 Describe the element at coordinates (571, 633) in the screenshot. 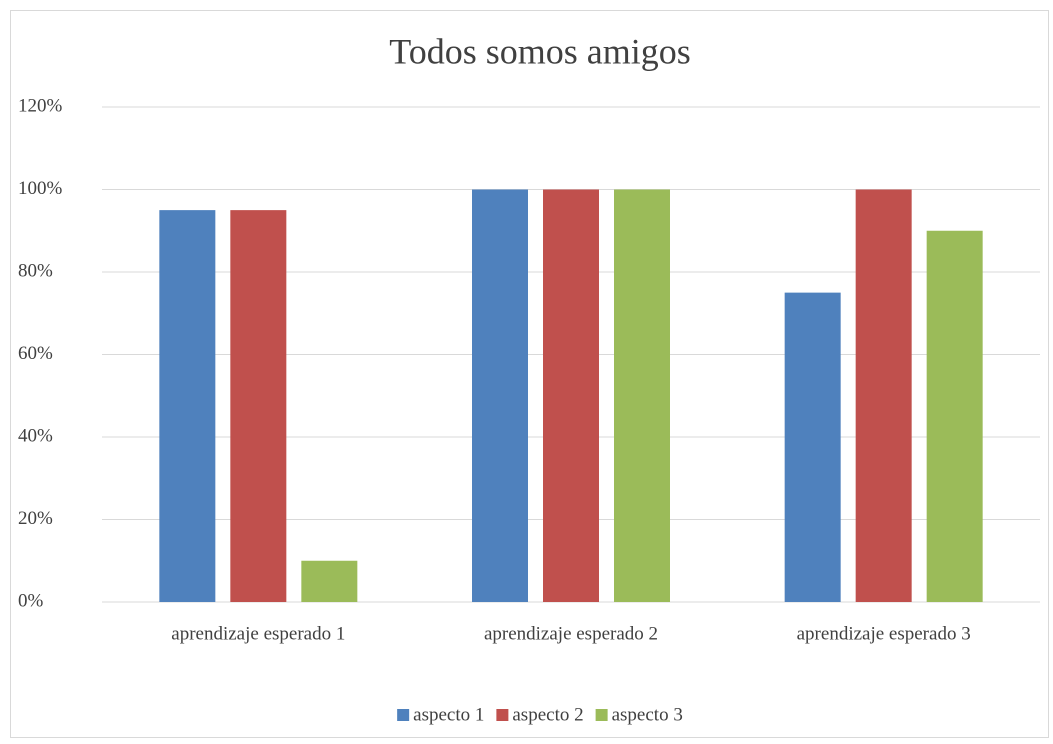

I see `x-tick-label: aprendizaje esperado 2` at that location.